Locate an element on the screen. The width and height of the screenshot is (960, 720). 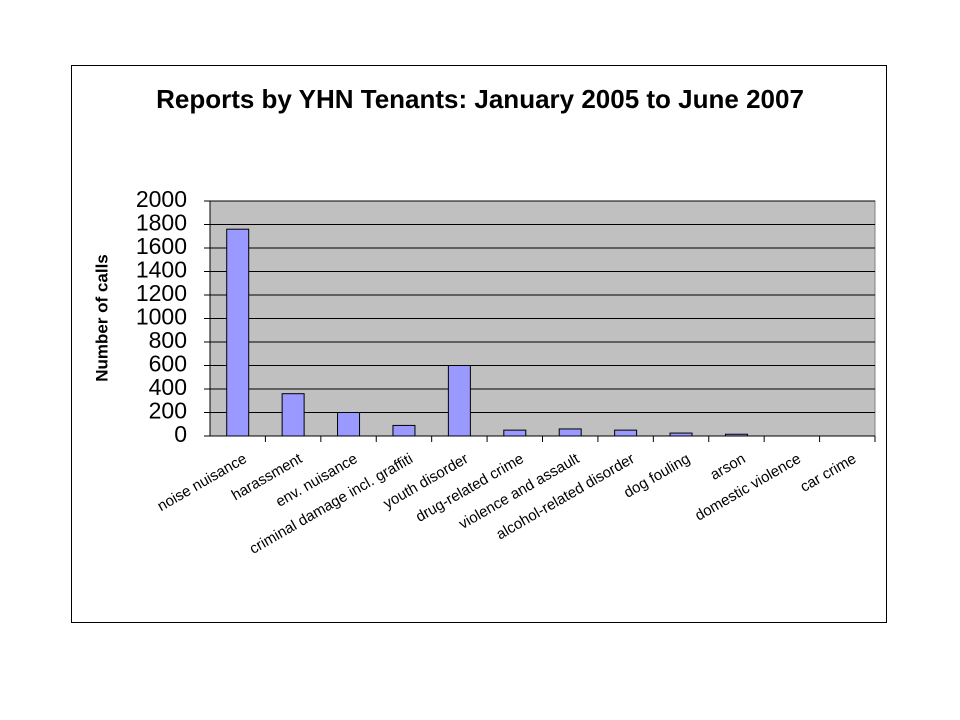
y-tick-label: 600 is located at coordinates (168, 364).